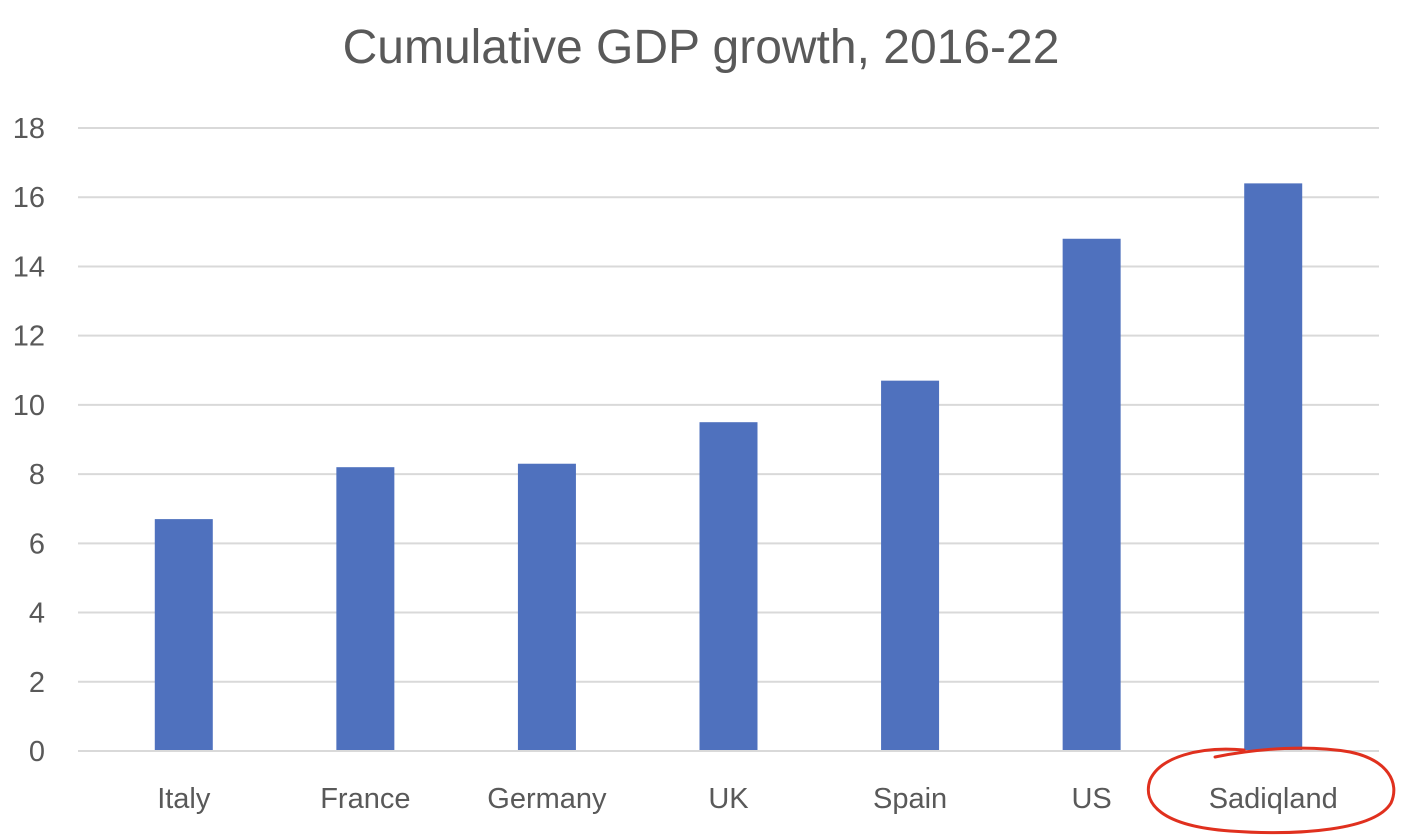  What do you see at coordinates (183, 635) in the screenshot?
I see `bar-italy` at bounding box center [183, 635].